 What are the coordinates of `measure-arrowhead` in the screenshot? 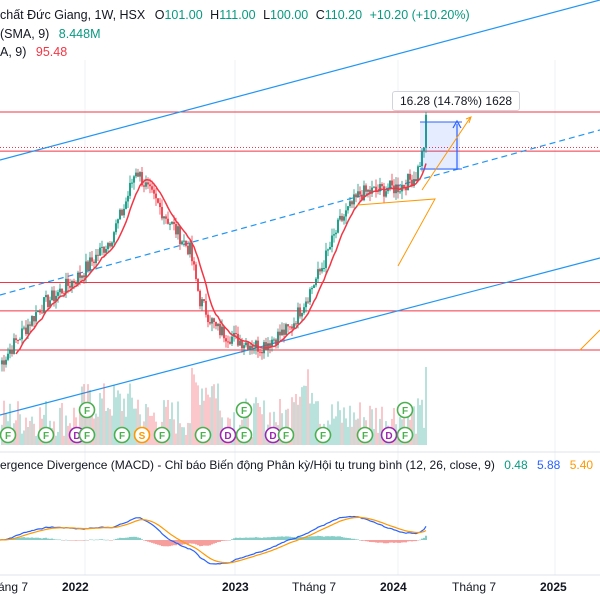 It's located at (457, 124).